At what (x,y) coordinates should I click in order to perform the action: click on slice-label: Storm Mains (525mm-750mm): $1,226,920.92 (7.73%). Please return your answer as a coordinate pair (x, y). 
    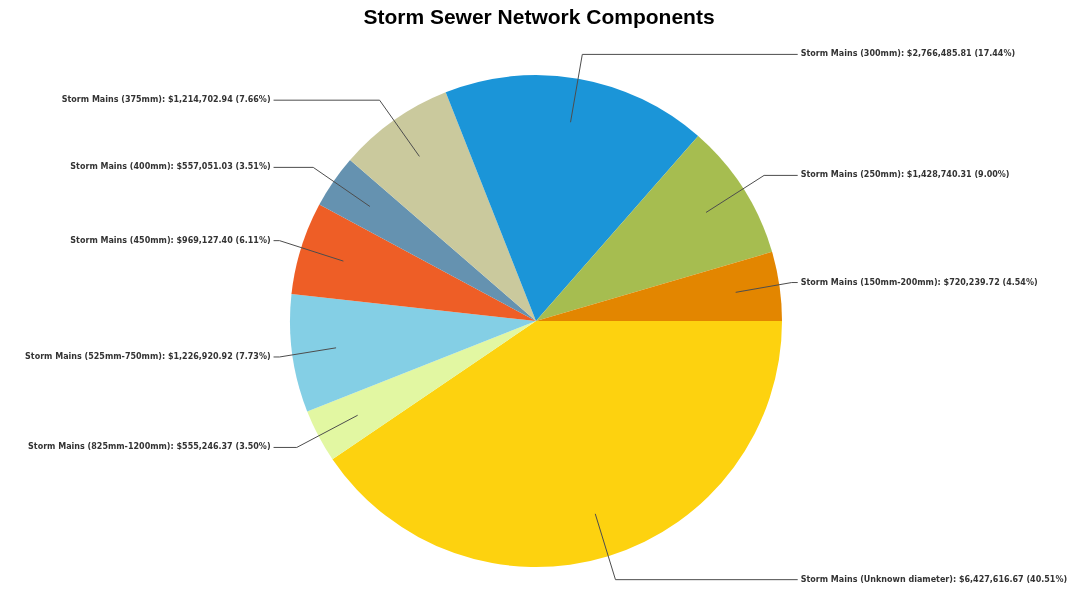
    Looking at the image, I should click on (148, 356).